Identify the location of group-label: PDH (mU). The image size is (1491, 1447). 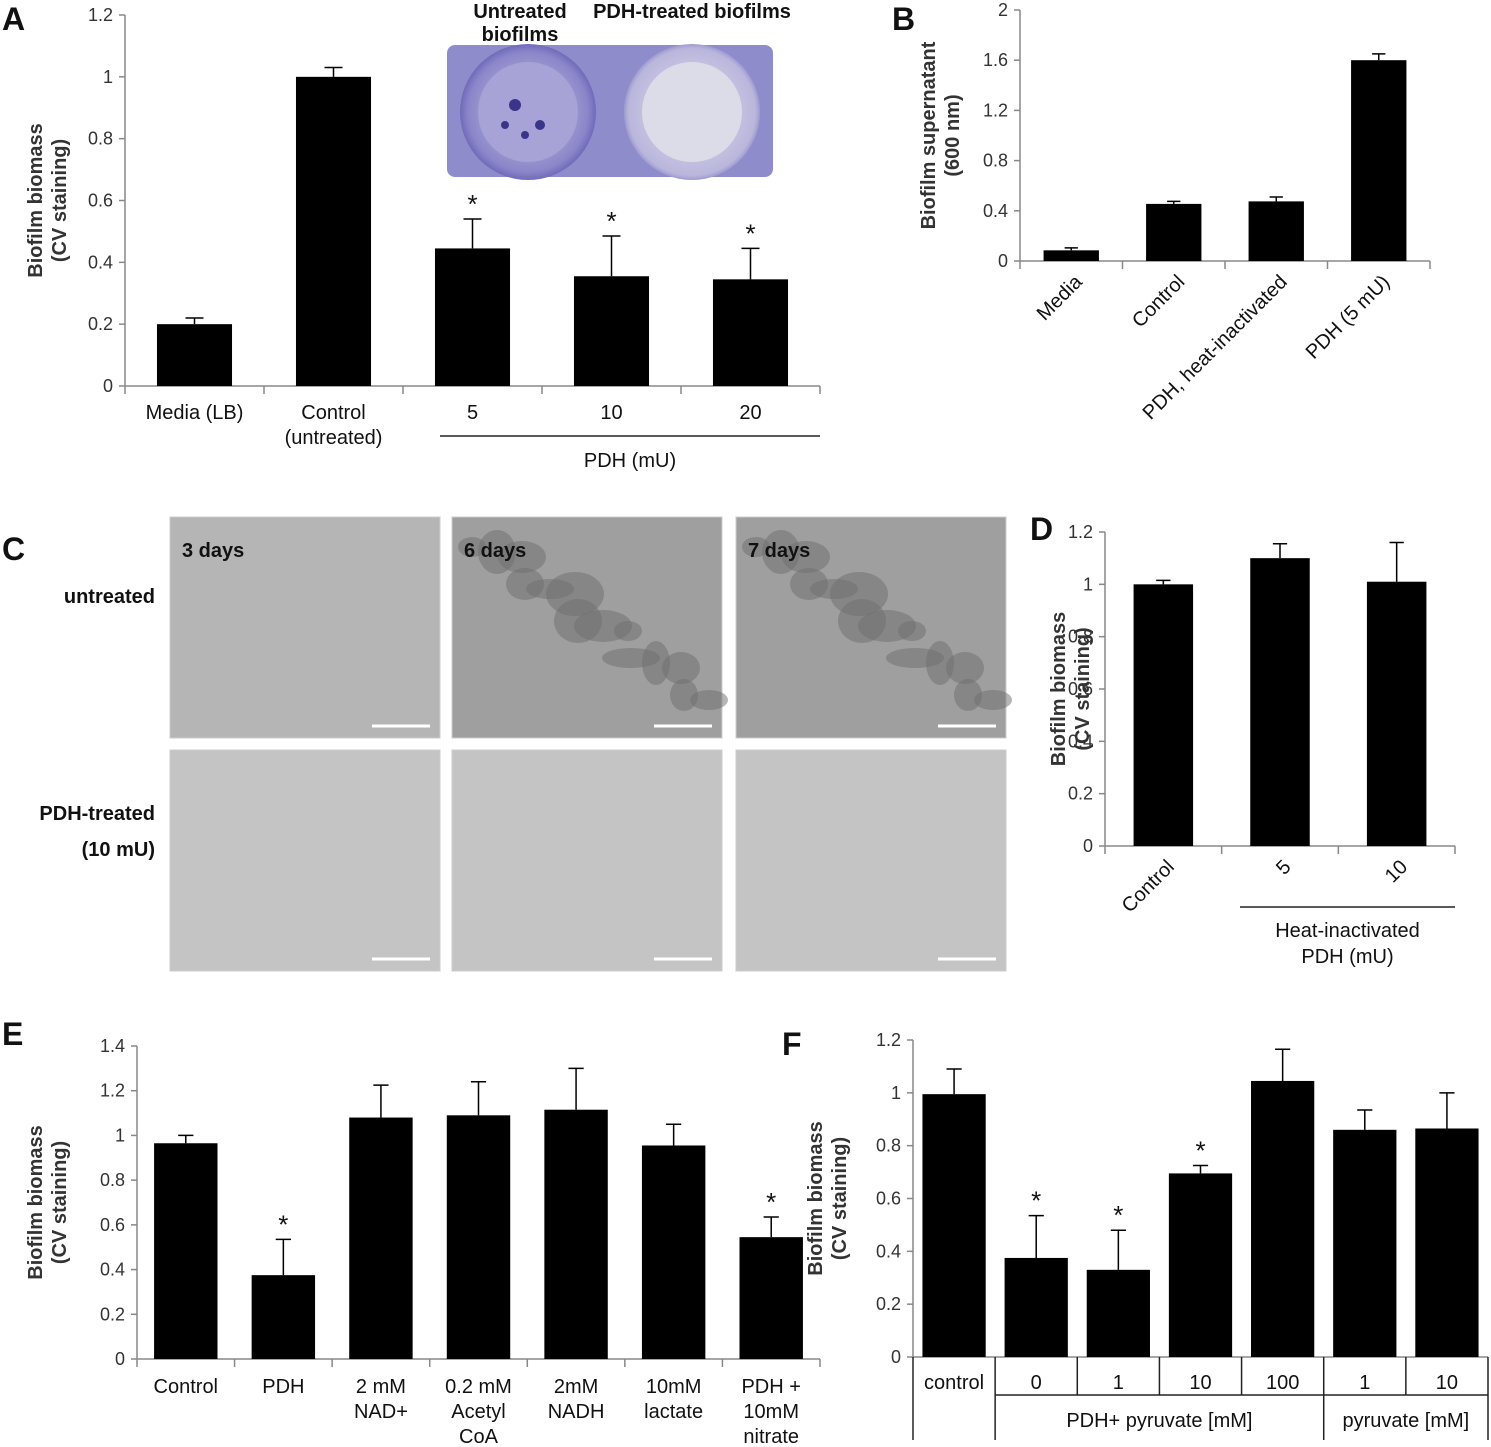
(630, 461).